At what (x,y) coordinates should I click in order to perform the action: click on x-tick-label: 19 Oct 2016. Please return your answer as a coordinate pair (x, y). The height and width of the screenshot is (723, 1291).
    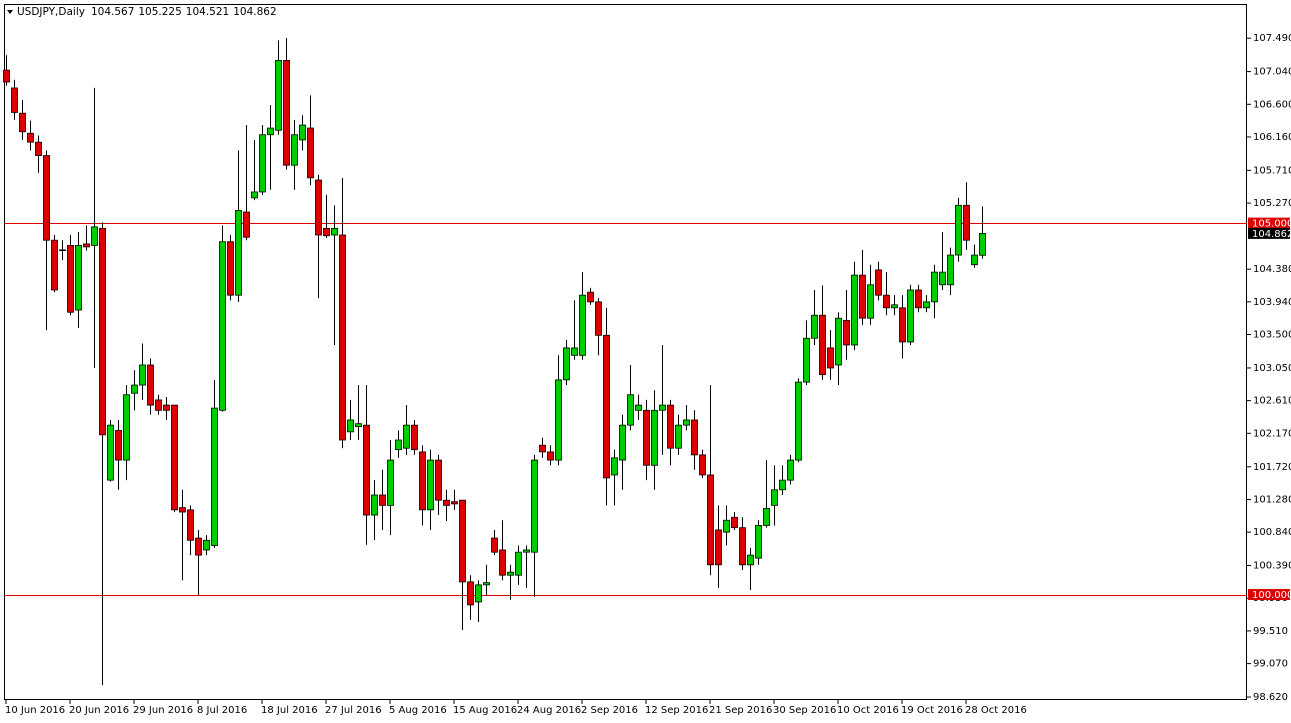
    Looking at the image, I should click on (932, 710).